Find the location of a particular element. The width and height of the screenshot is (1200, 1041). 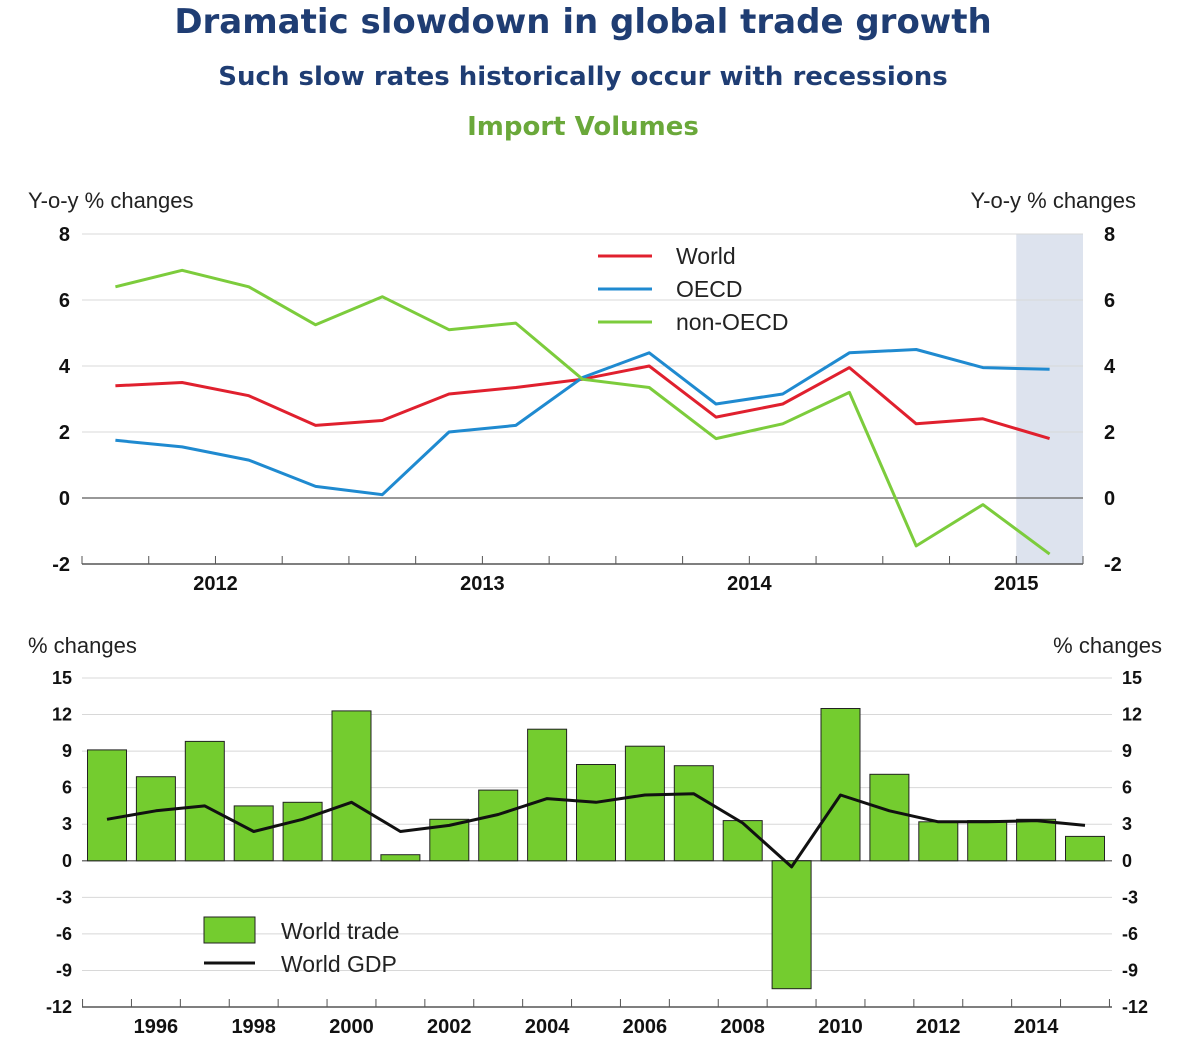

bottom-y-tick-right: 15 is located at coordinates (1132, 678).